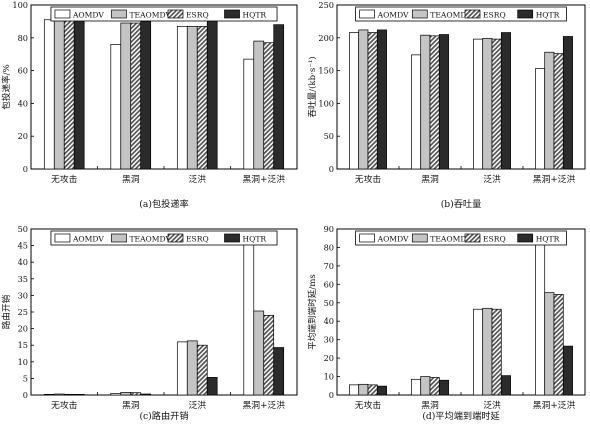 The width and height of the screenshot is (590, 424). Describe the element at coordinates (326, 71) in the screenshot. I see `y-tick-label: 150` at that location.